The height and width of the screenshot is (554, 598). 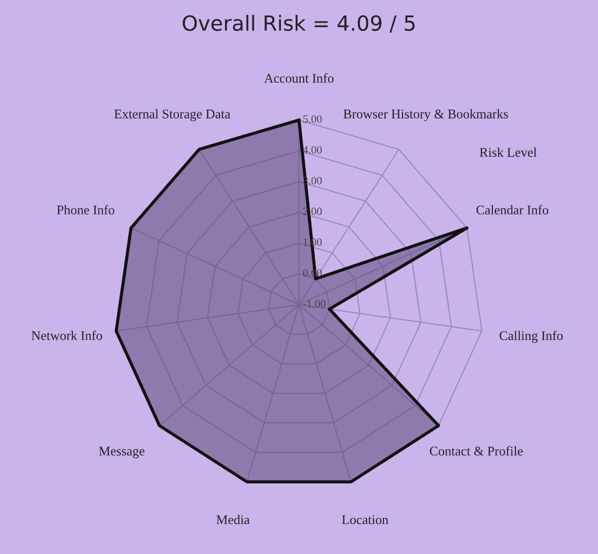 I want to click on spoke-label: Calling Info, so click(x=531, y=336).